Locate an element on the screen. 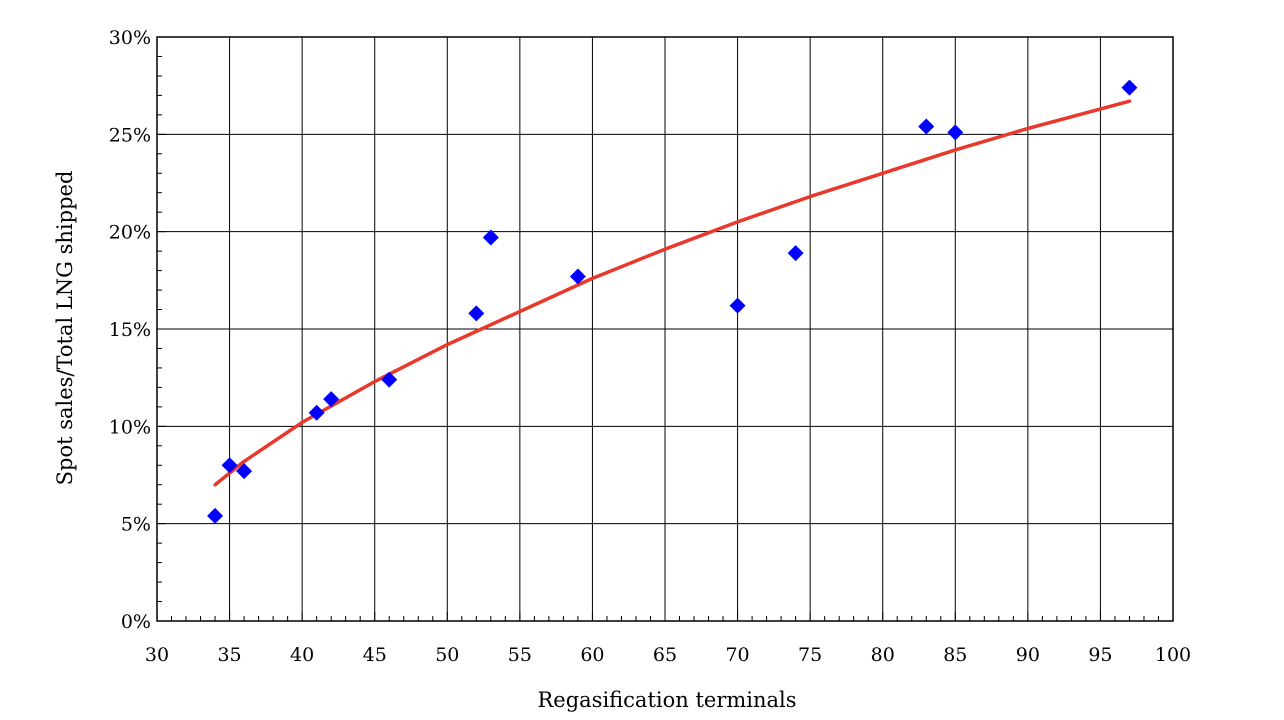 This screenshot has height=720, width=1284. y-tick-label: 25% is located at coordinates (130, 135).